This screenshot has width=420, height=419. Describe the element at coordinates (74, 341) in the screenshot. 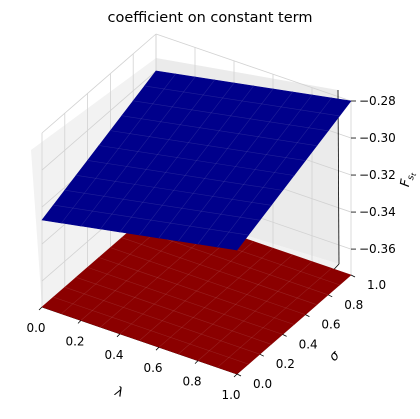

I see `x-tick-label-1: 0.2` at that location.